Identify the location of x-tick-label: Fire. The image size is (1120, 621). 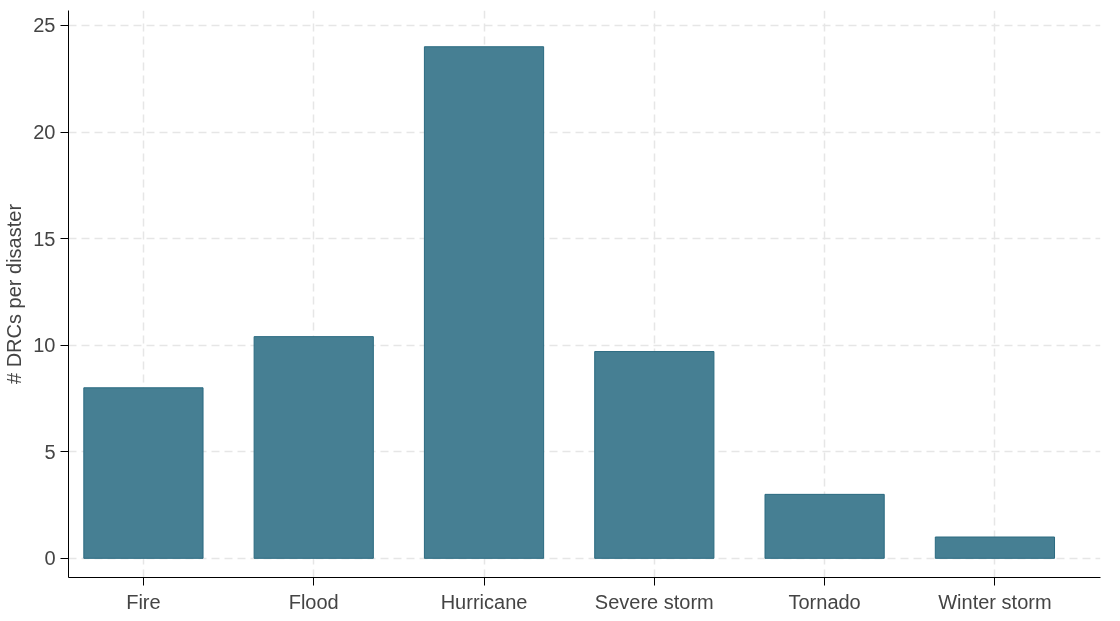
(143, 601).